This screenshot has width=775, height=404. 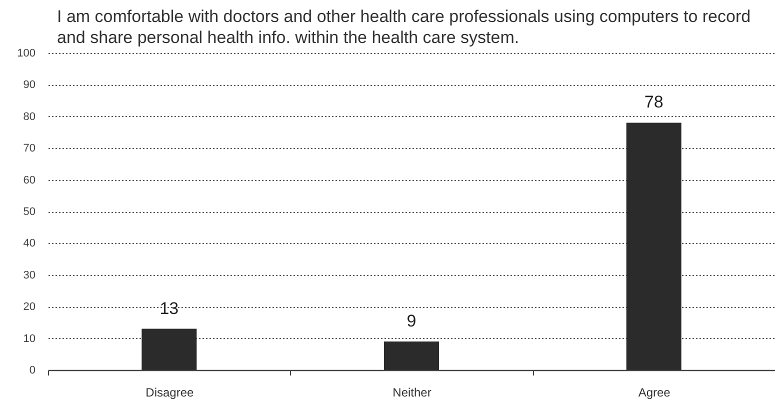 I want to click on y-tick-label: 0, so click(x=32, y=370).